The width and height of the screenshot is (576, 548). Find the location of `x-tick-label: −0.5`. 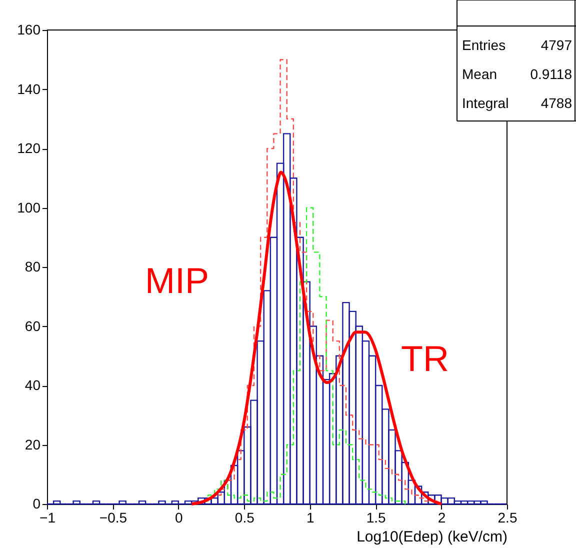

x-tick-label: −0.5 is located at coordinates (113, 518).